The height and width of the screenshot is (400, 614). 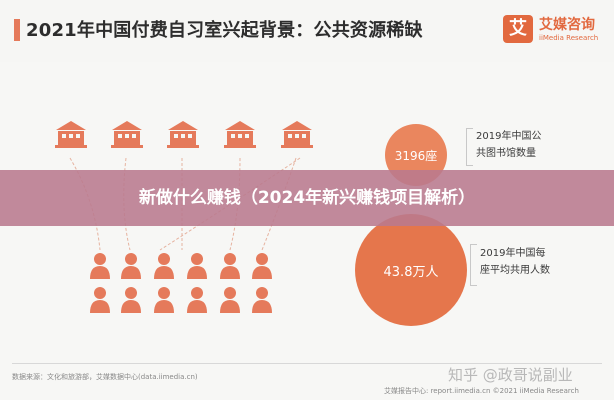 What do you see at coordinates (105, 377) in the screenshot?
I see `data-source: 数据来源：文化和旅游部，艾媒数据中心(data.iimedia.cn)` at bounding box center [105, 377].